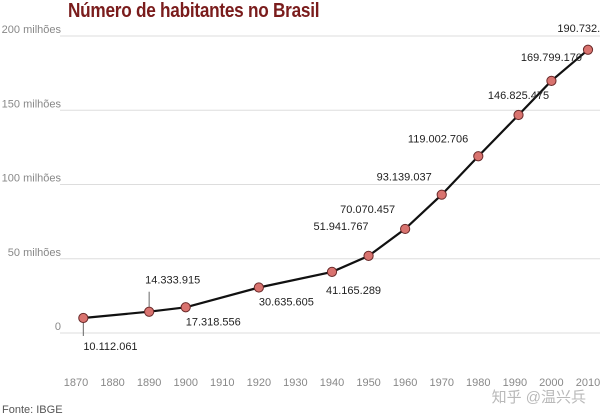 This screenshot has width=600, height=420. Describe the element at coordinates (286, 303) in the screenshot. I see `data-label: 30.635.605` at that location.